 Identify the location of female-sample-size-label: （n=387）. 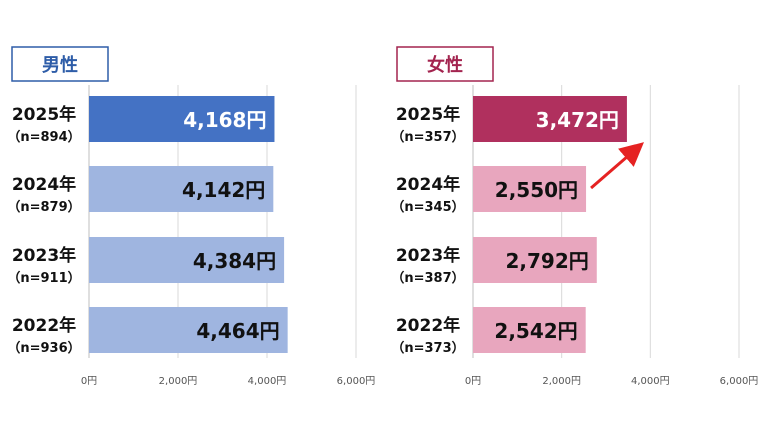
(427, 278).